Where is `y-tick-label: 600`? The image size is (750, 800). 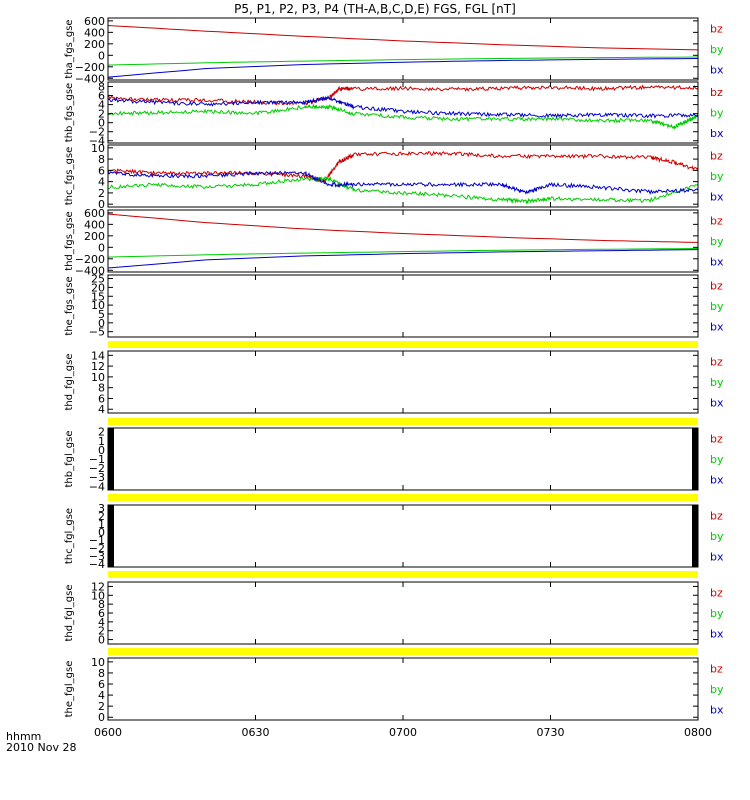 y-tick-label: 600 is located at coordinates (94, 21).